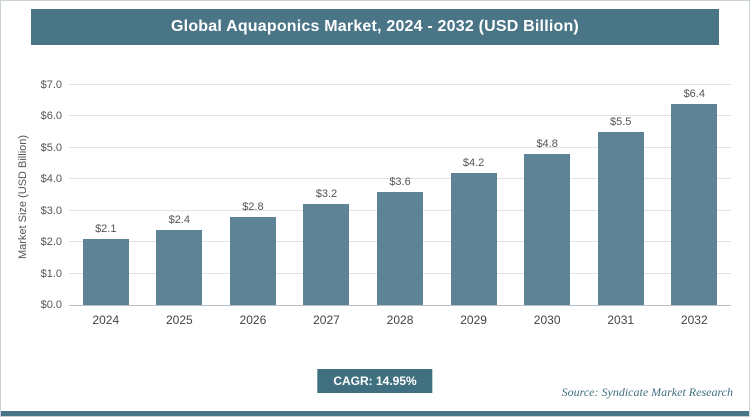  What do you see at coordinates (253, 207) in the screenshot?
I see `bar-value-label: $2.8` at bounding box center [253, 207].